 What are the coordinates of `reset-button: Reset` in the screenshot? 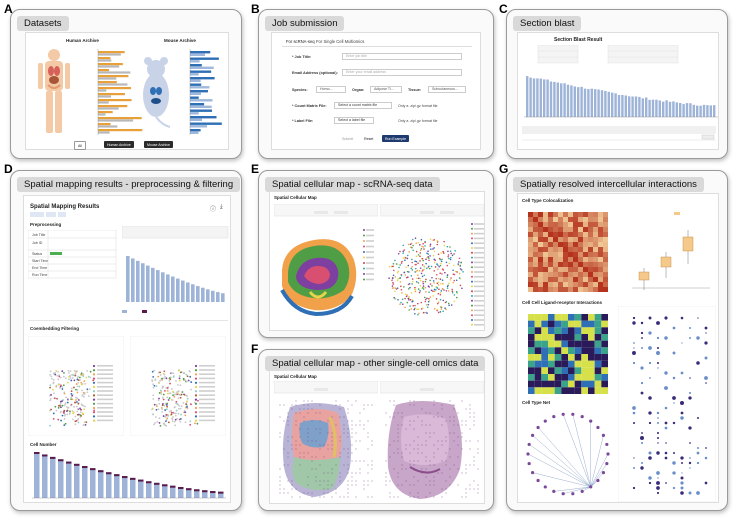 It's located at (369, 139).